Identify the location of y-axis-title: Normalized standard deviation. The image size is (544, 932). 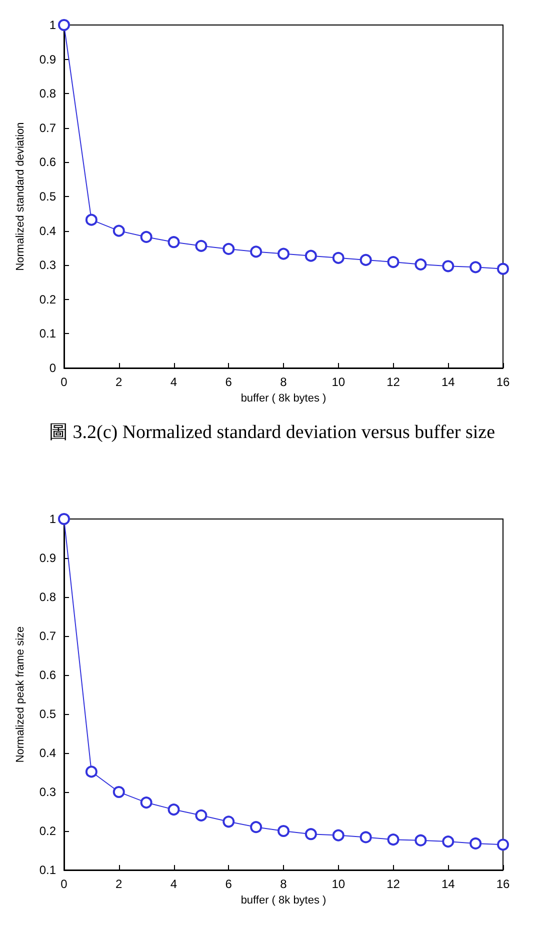
(20, 196).